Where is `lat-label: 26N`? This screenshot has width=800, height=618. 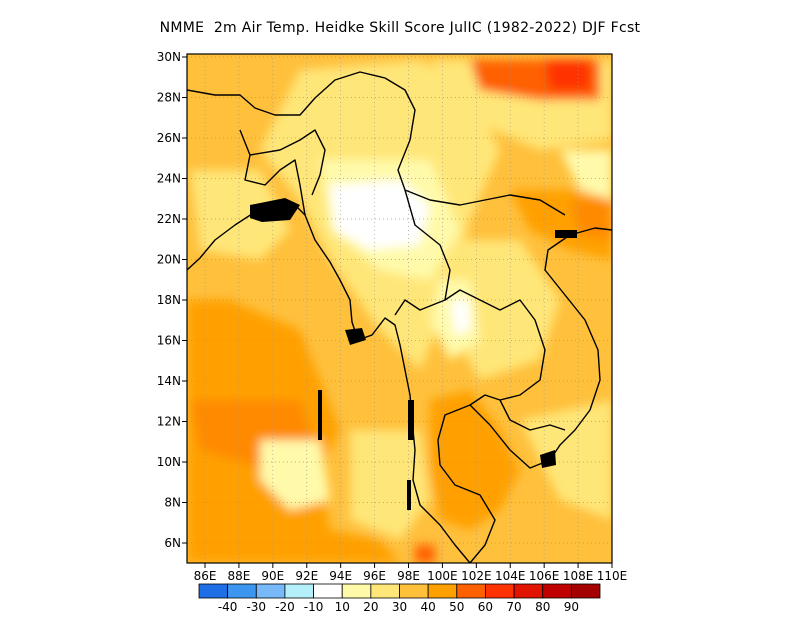 lat-label: 26N is located at coordinates (169, 138).